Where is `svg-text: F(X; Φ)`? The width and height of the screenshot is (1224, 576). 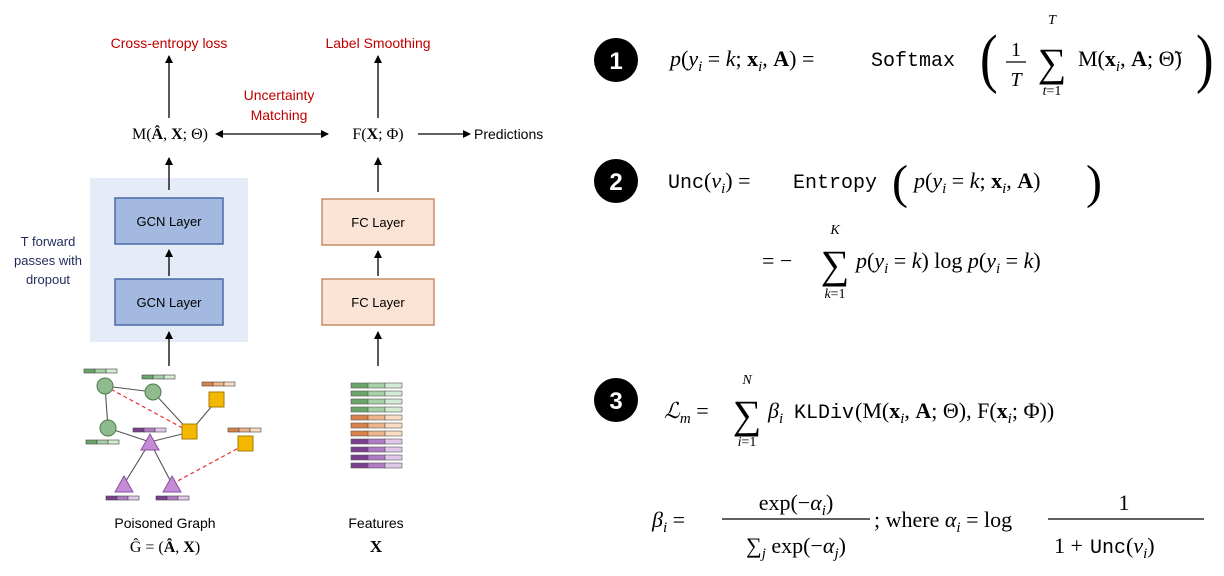
svg-text: F(X; Φ) is located at coordinates (377, 134).